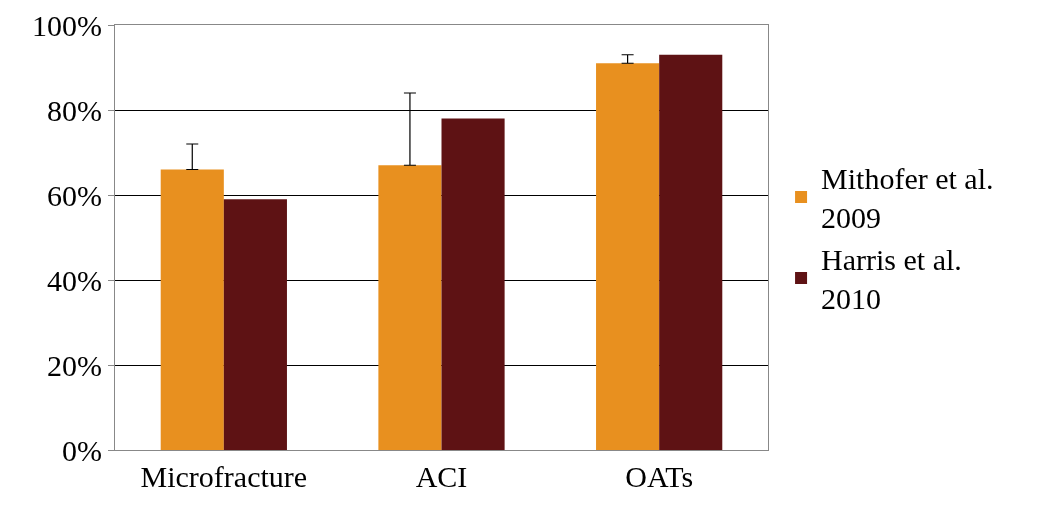 The image size is (1058, 510). Describe the element at coordinates (659, 476) in the screenshot. I see `x-tick-label: OATs` at that location.